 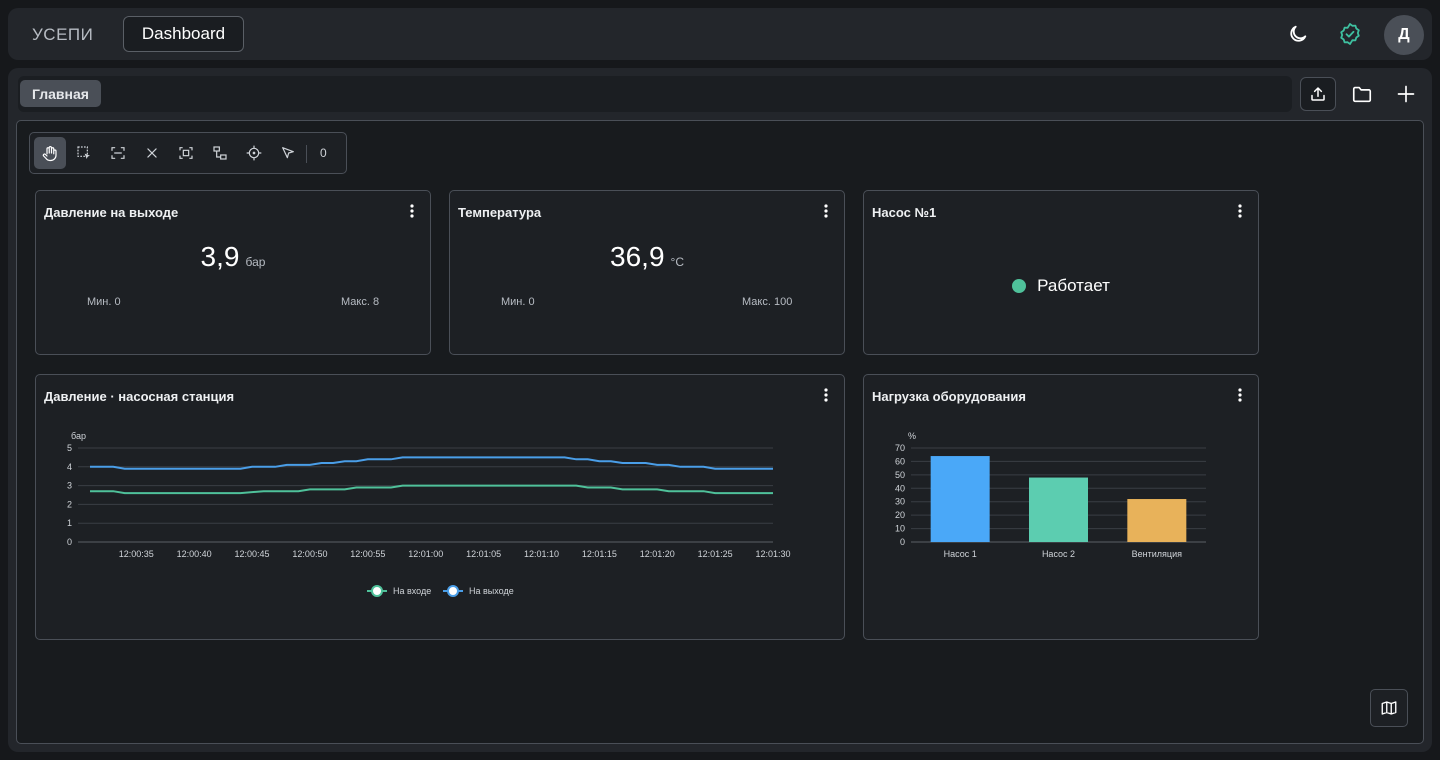 I want to click on export-button, so click(x=1318, y=94).